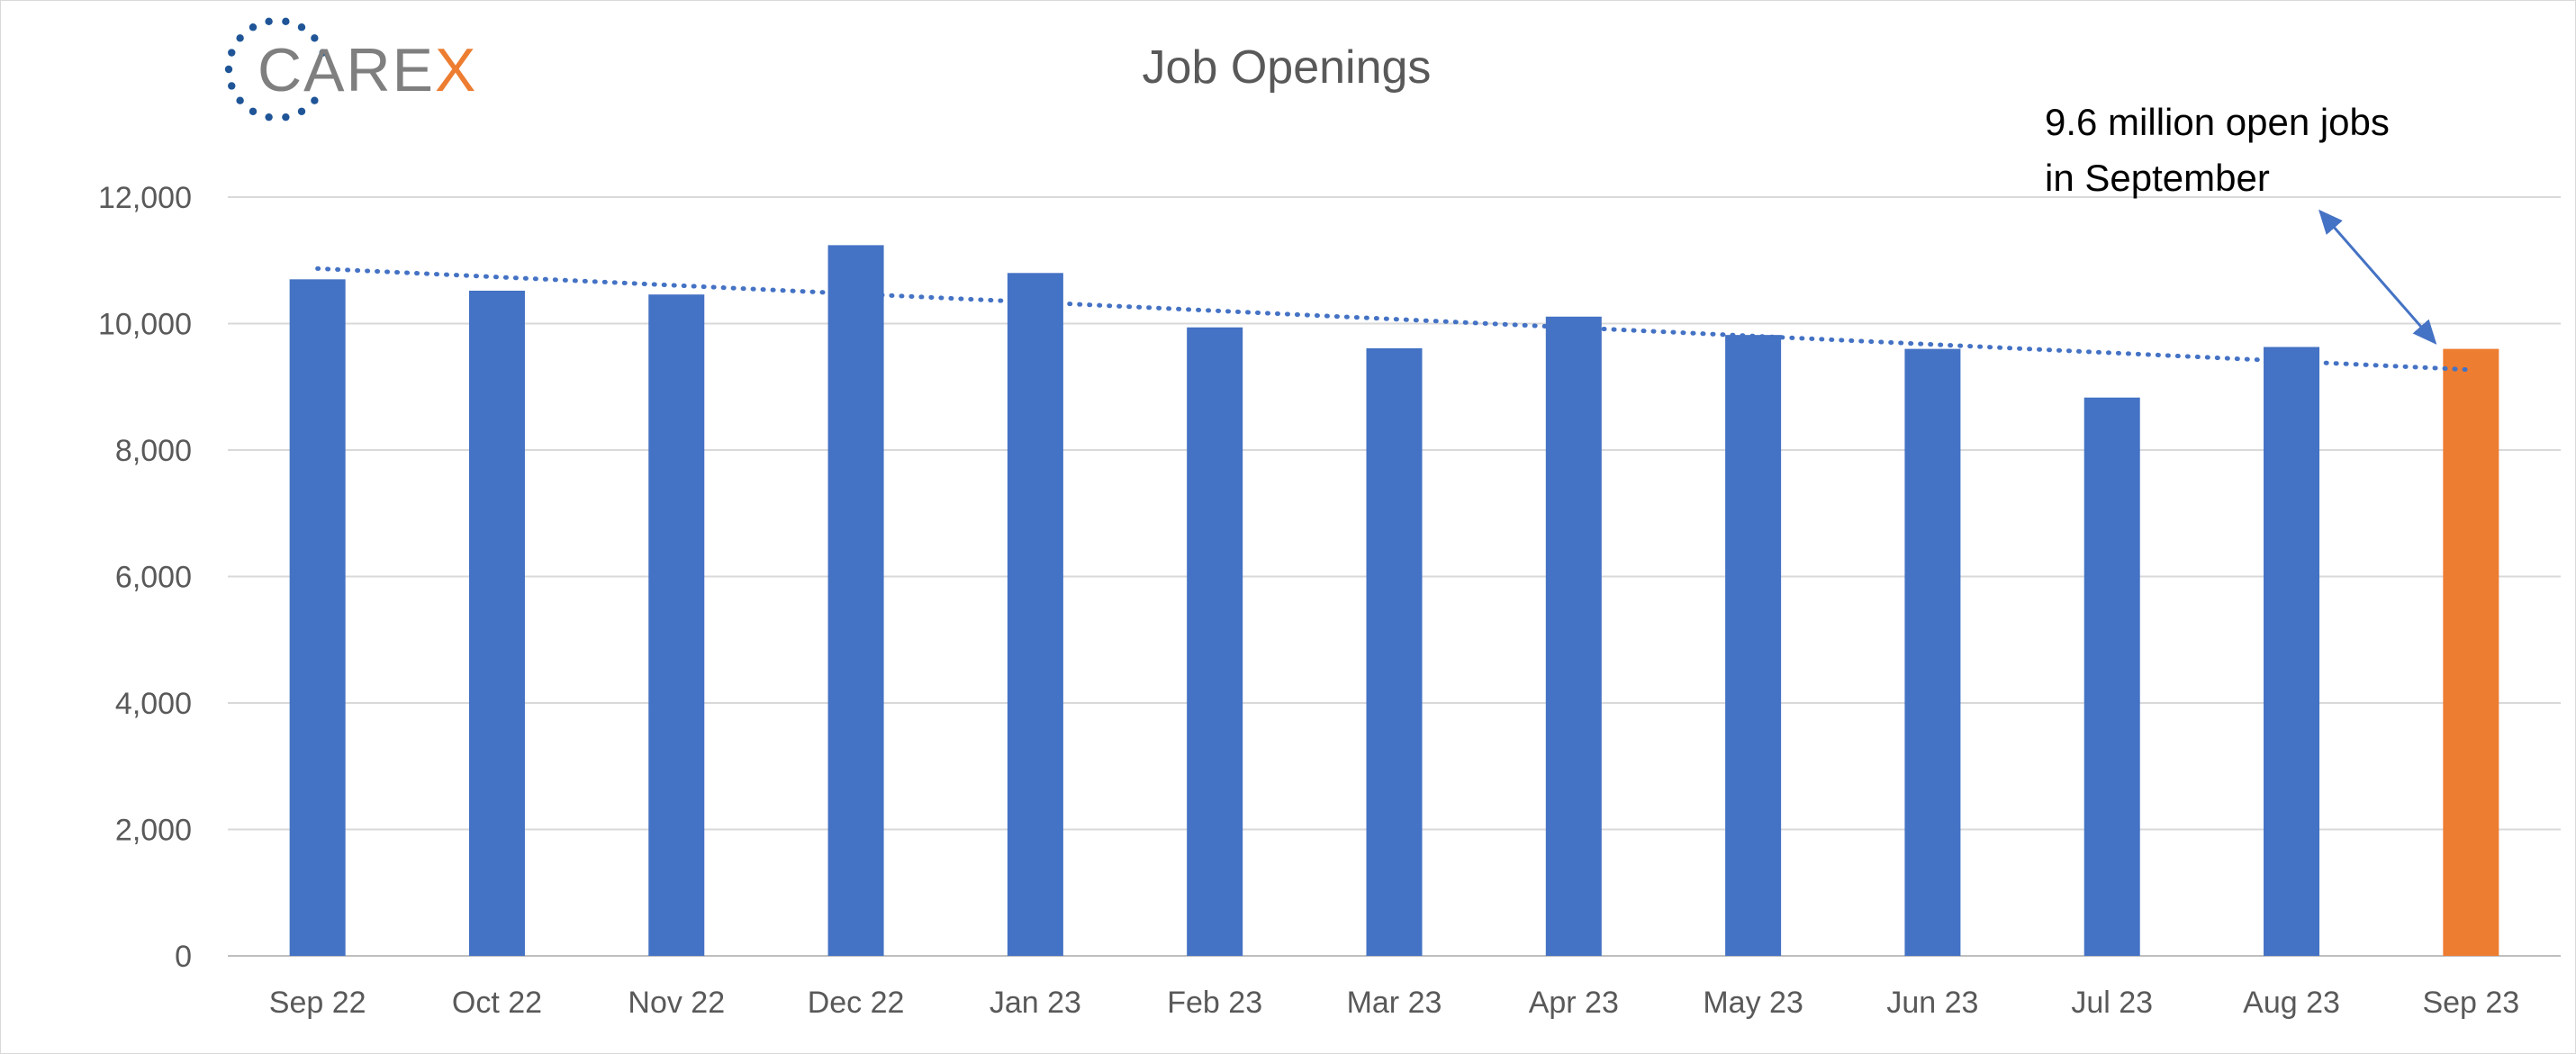 The image size is (2576, 1054). I want to click on y-tick-label: 8,000, so click(153, 451).